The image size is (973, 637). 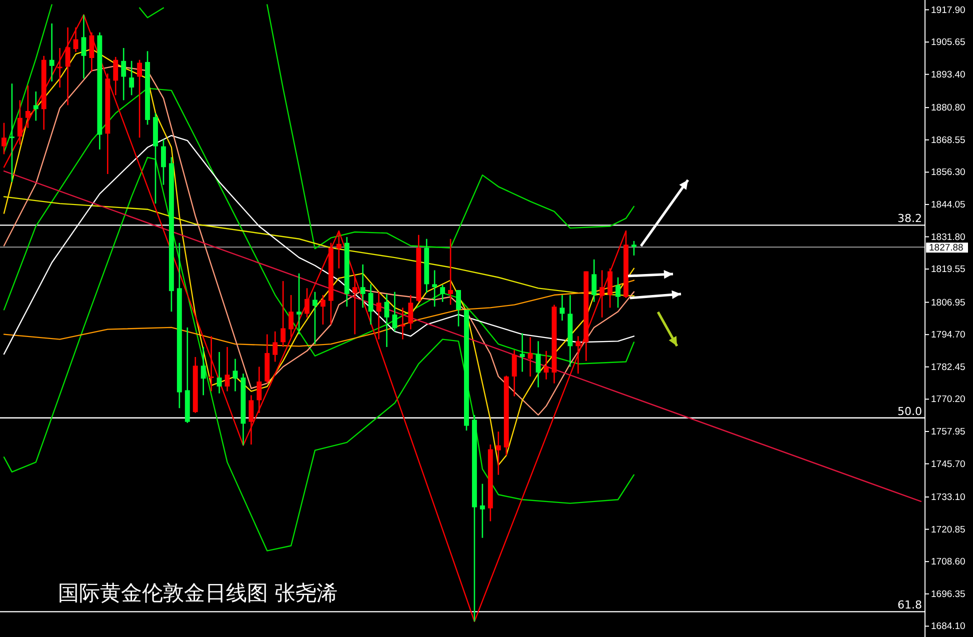 What do you see at coordinates (948, 10) in the screenshot?
I see `y-tick-label: 1917.90` at bounding box center [948, 10].